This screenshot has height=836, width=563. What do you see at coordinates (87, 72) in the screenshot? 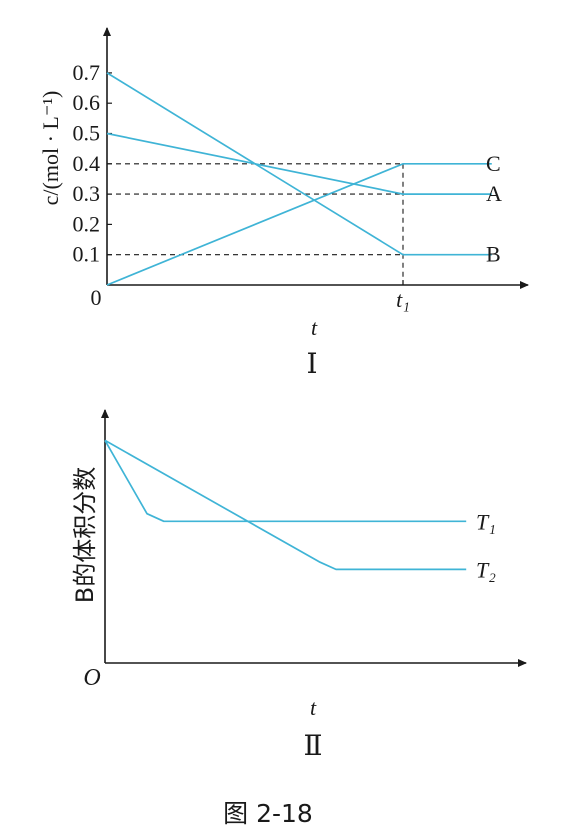
I see `chart-1-y-tick-label: 0.7` at bounding box center [87, 72].